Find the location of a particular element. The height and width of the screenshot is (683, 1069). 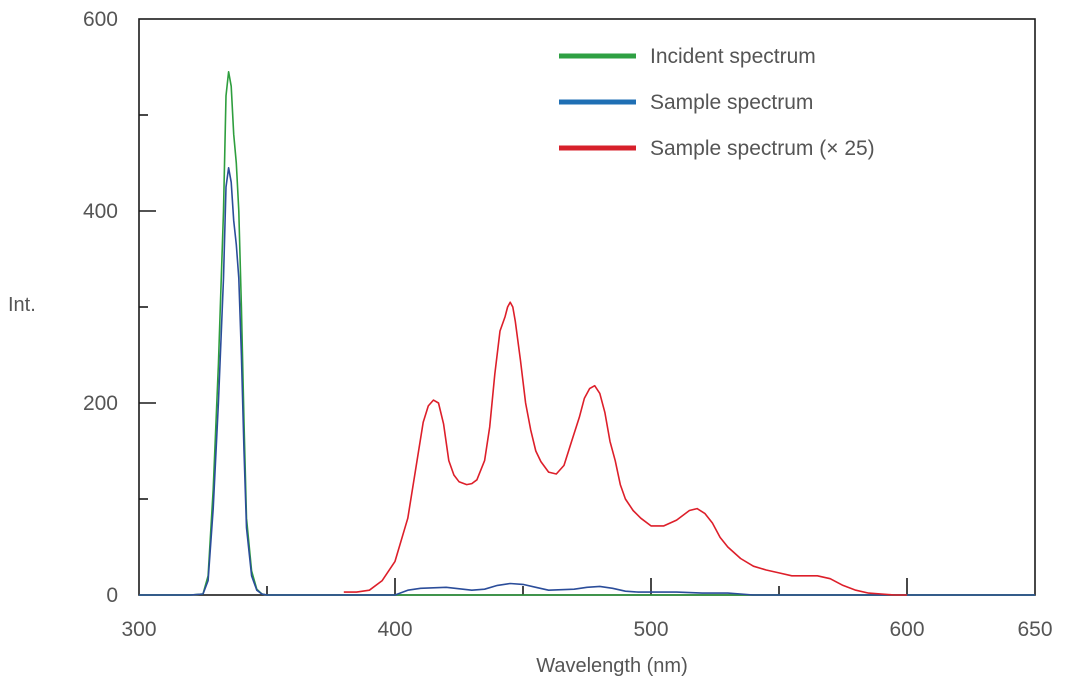

legend-label: Sample spectrum (× 25) is located at coordinates (762, 148).